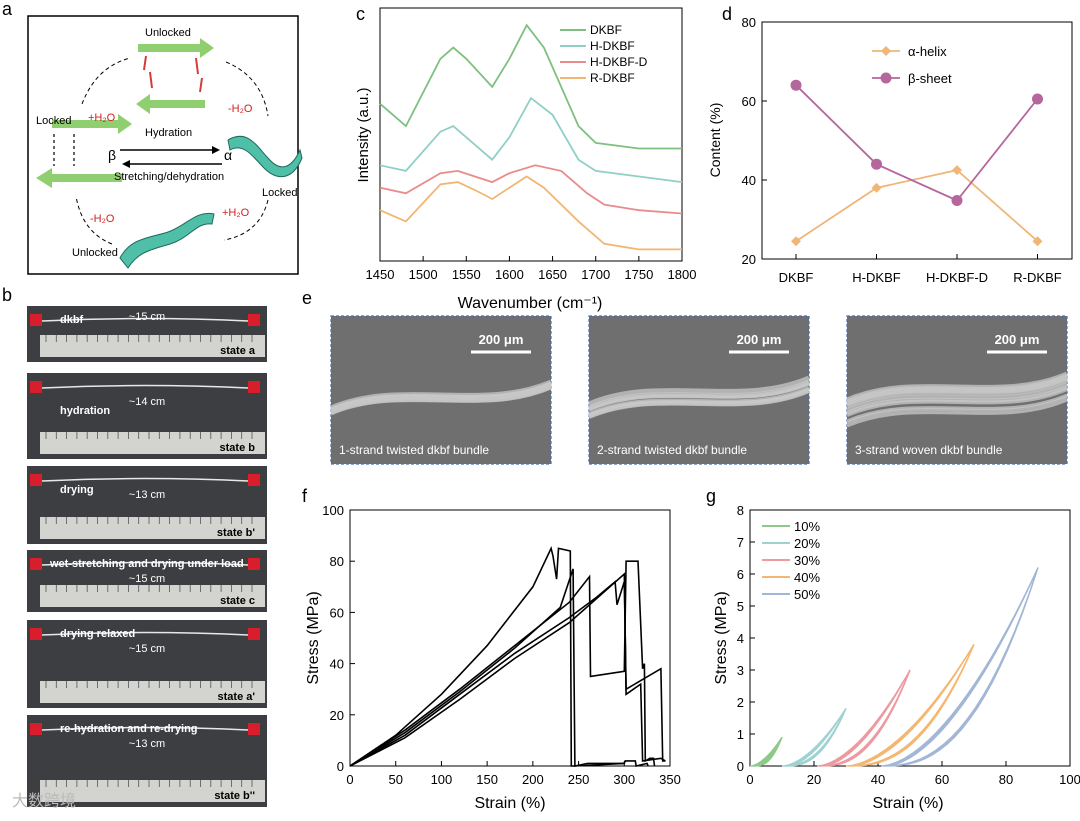 Image resolution: width=1080 pixels, height=821 pixels. What do you see at coordinates (238, 448) in the screenshot?
I see `photo-state-label: state b` at bounding box center [238, 448].